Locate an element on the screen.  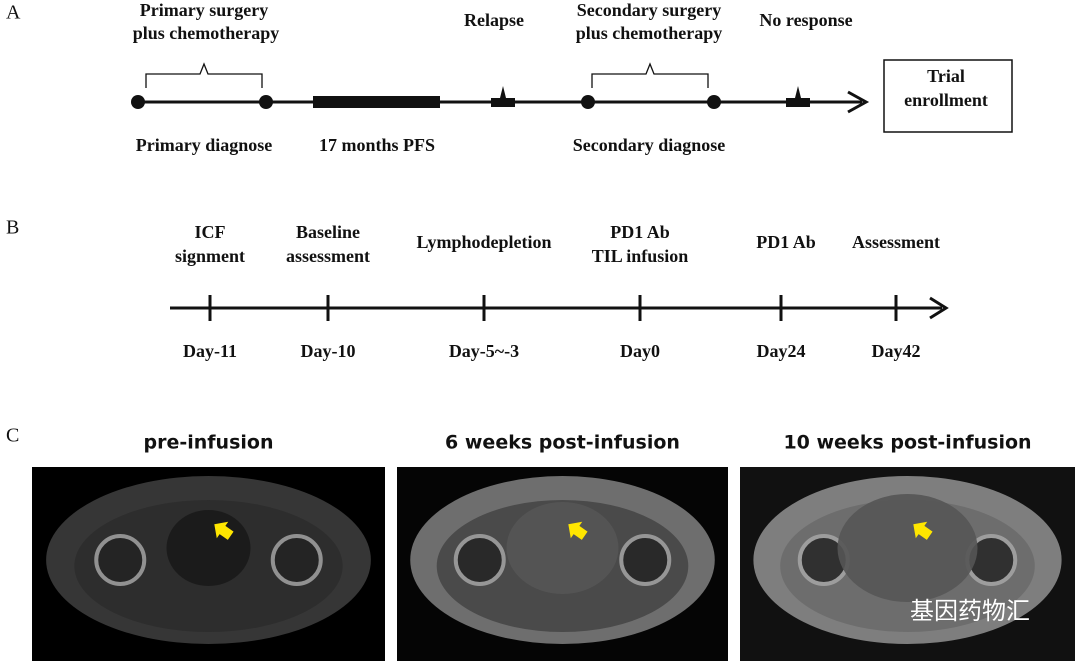
day-label: Day24 is located at coordinates (781, 351).